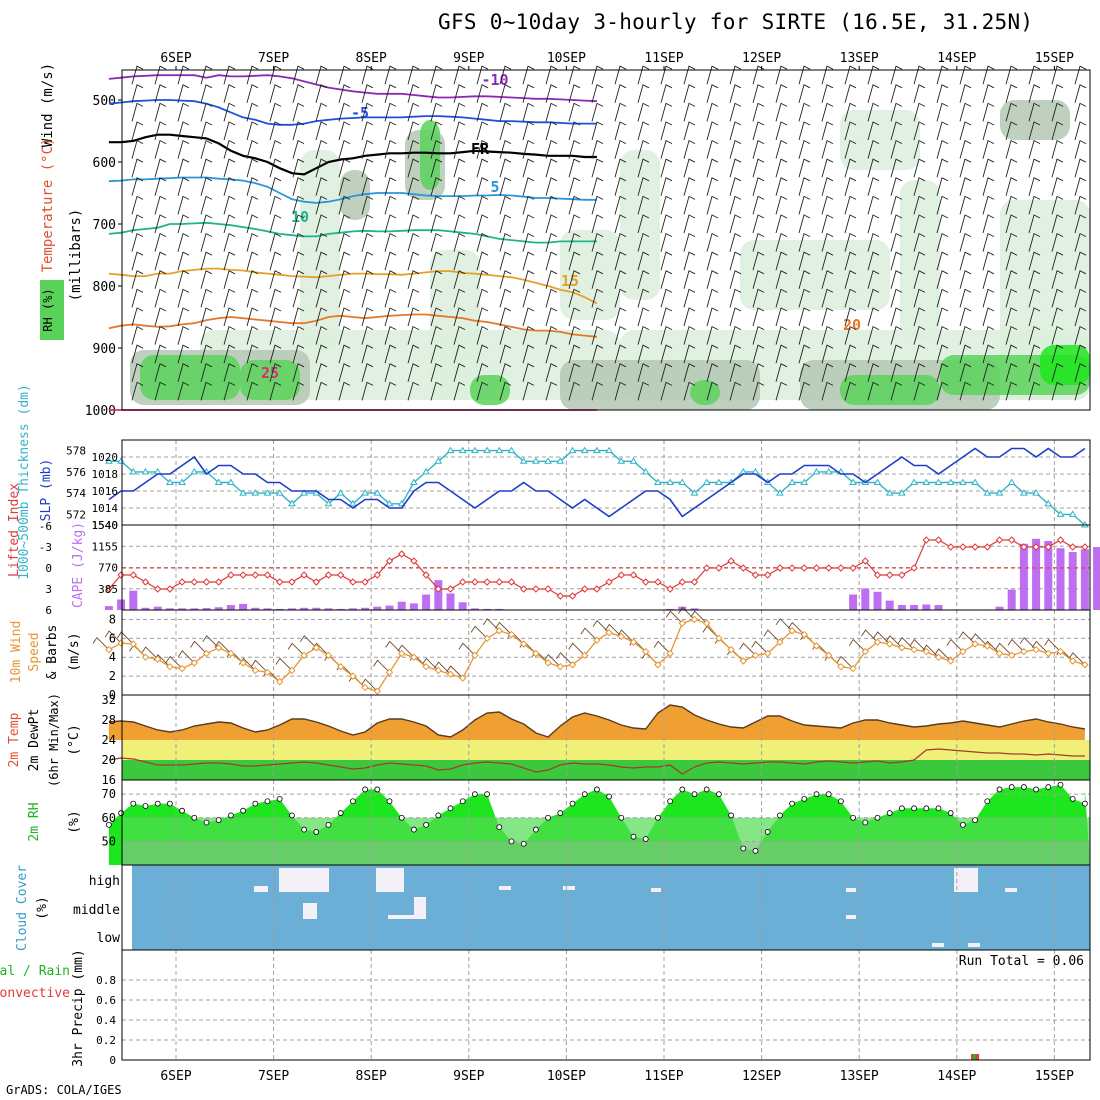 This screenshot has height=1100, width=1100. What do you see at coordinates (112, 638) in the screenshot?
I see `wind-tick: 6` at bounding box center [112, 638].